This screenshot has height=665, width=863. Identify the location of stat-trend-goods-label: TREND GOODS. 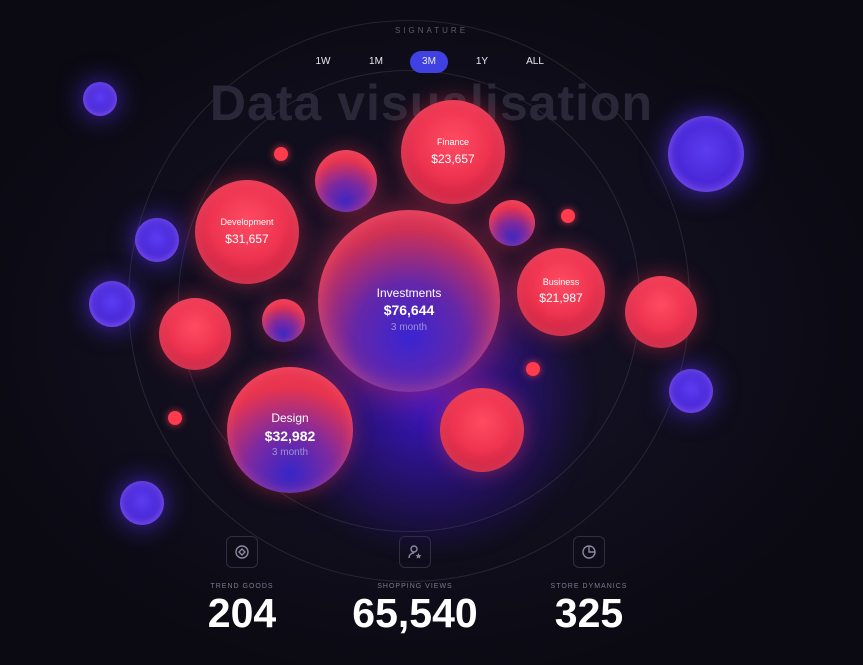
(242, 586).